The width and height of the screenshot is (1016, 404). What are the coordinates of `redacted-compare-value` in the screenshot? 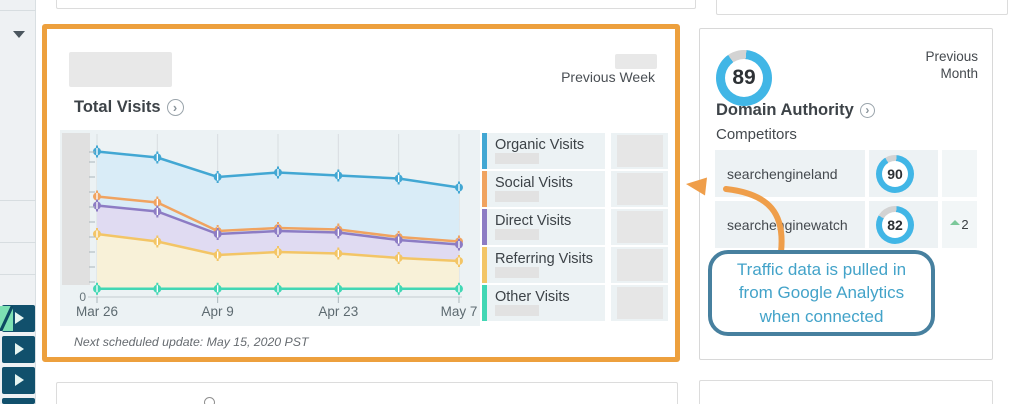 It's located at (636, 61).